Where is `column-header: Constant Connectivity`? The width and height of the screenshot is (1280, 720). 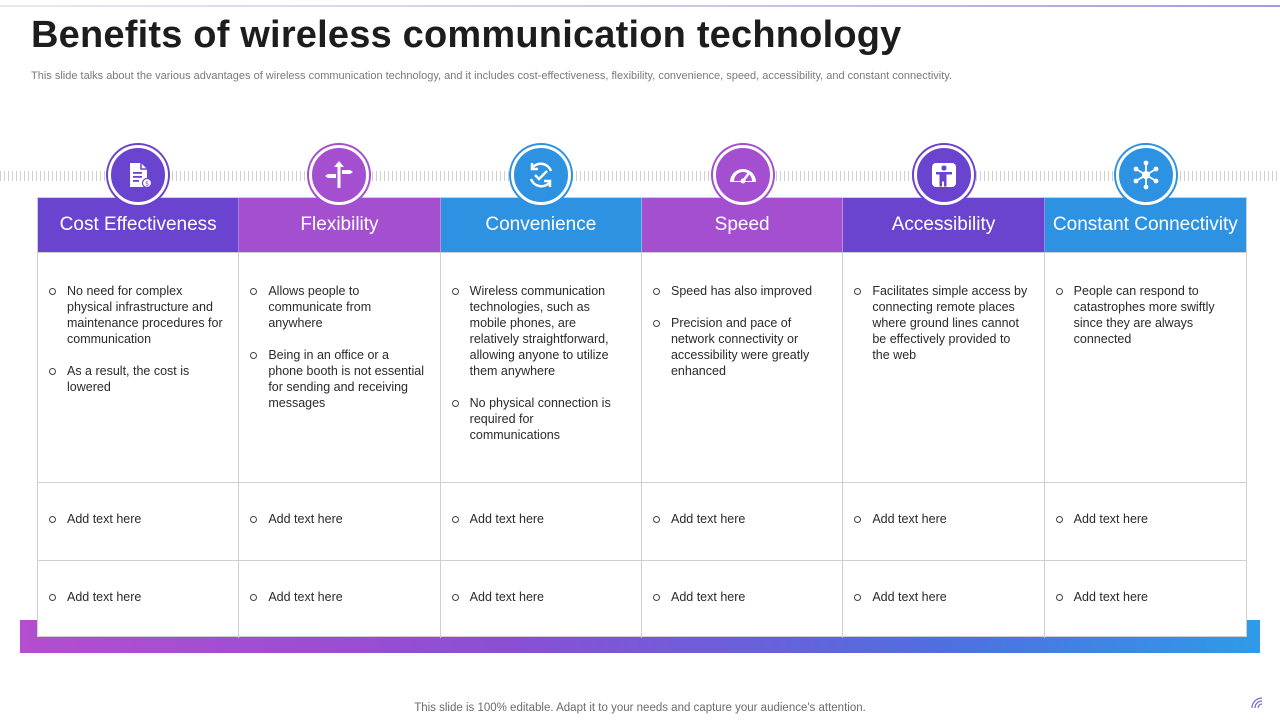
column-header: Constant Connectivity is located at coordinates (1145, 225).